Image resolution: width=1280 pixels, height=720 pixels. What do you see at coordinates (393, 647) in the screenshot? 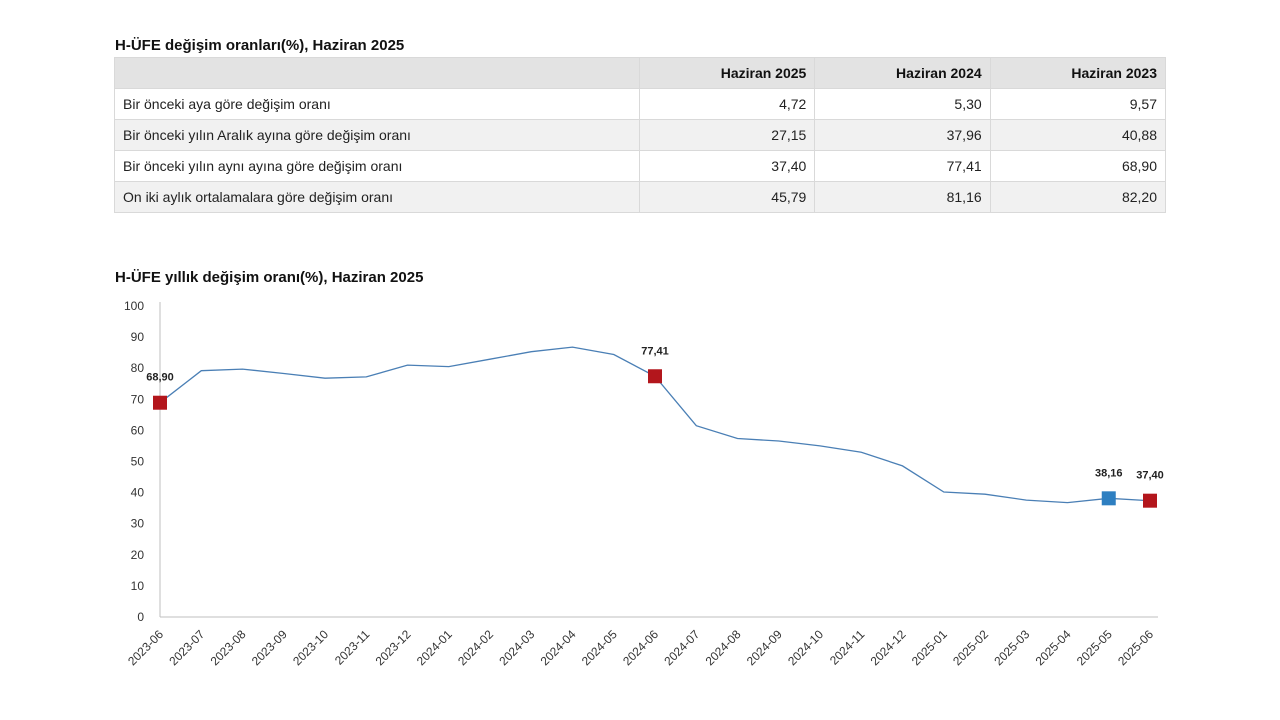
I see `x-tick-label: 2023-12` at bounding box center [393, 647].